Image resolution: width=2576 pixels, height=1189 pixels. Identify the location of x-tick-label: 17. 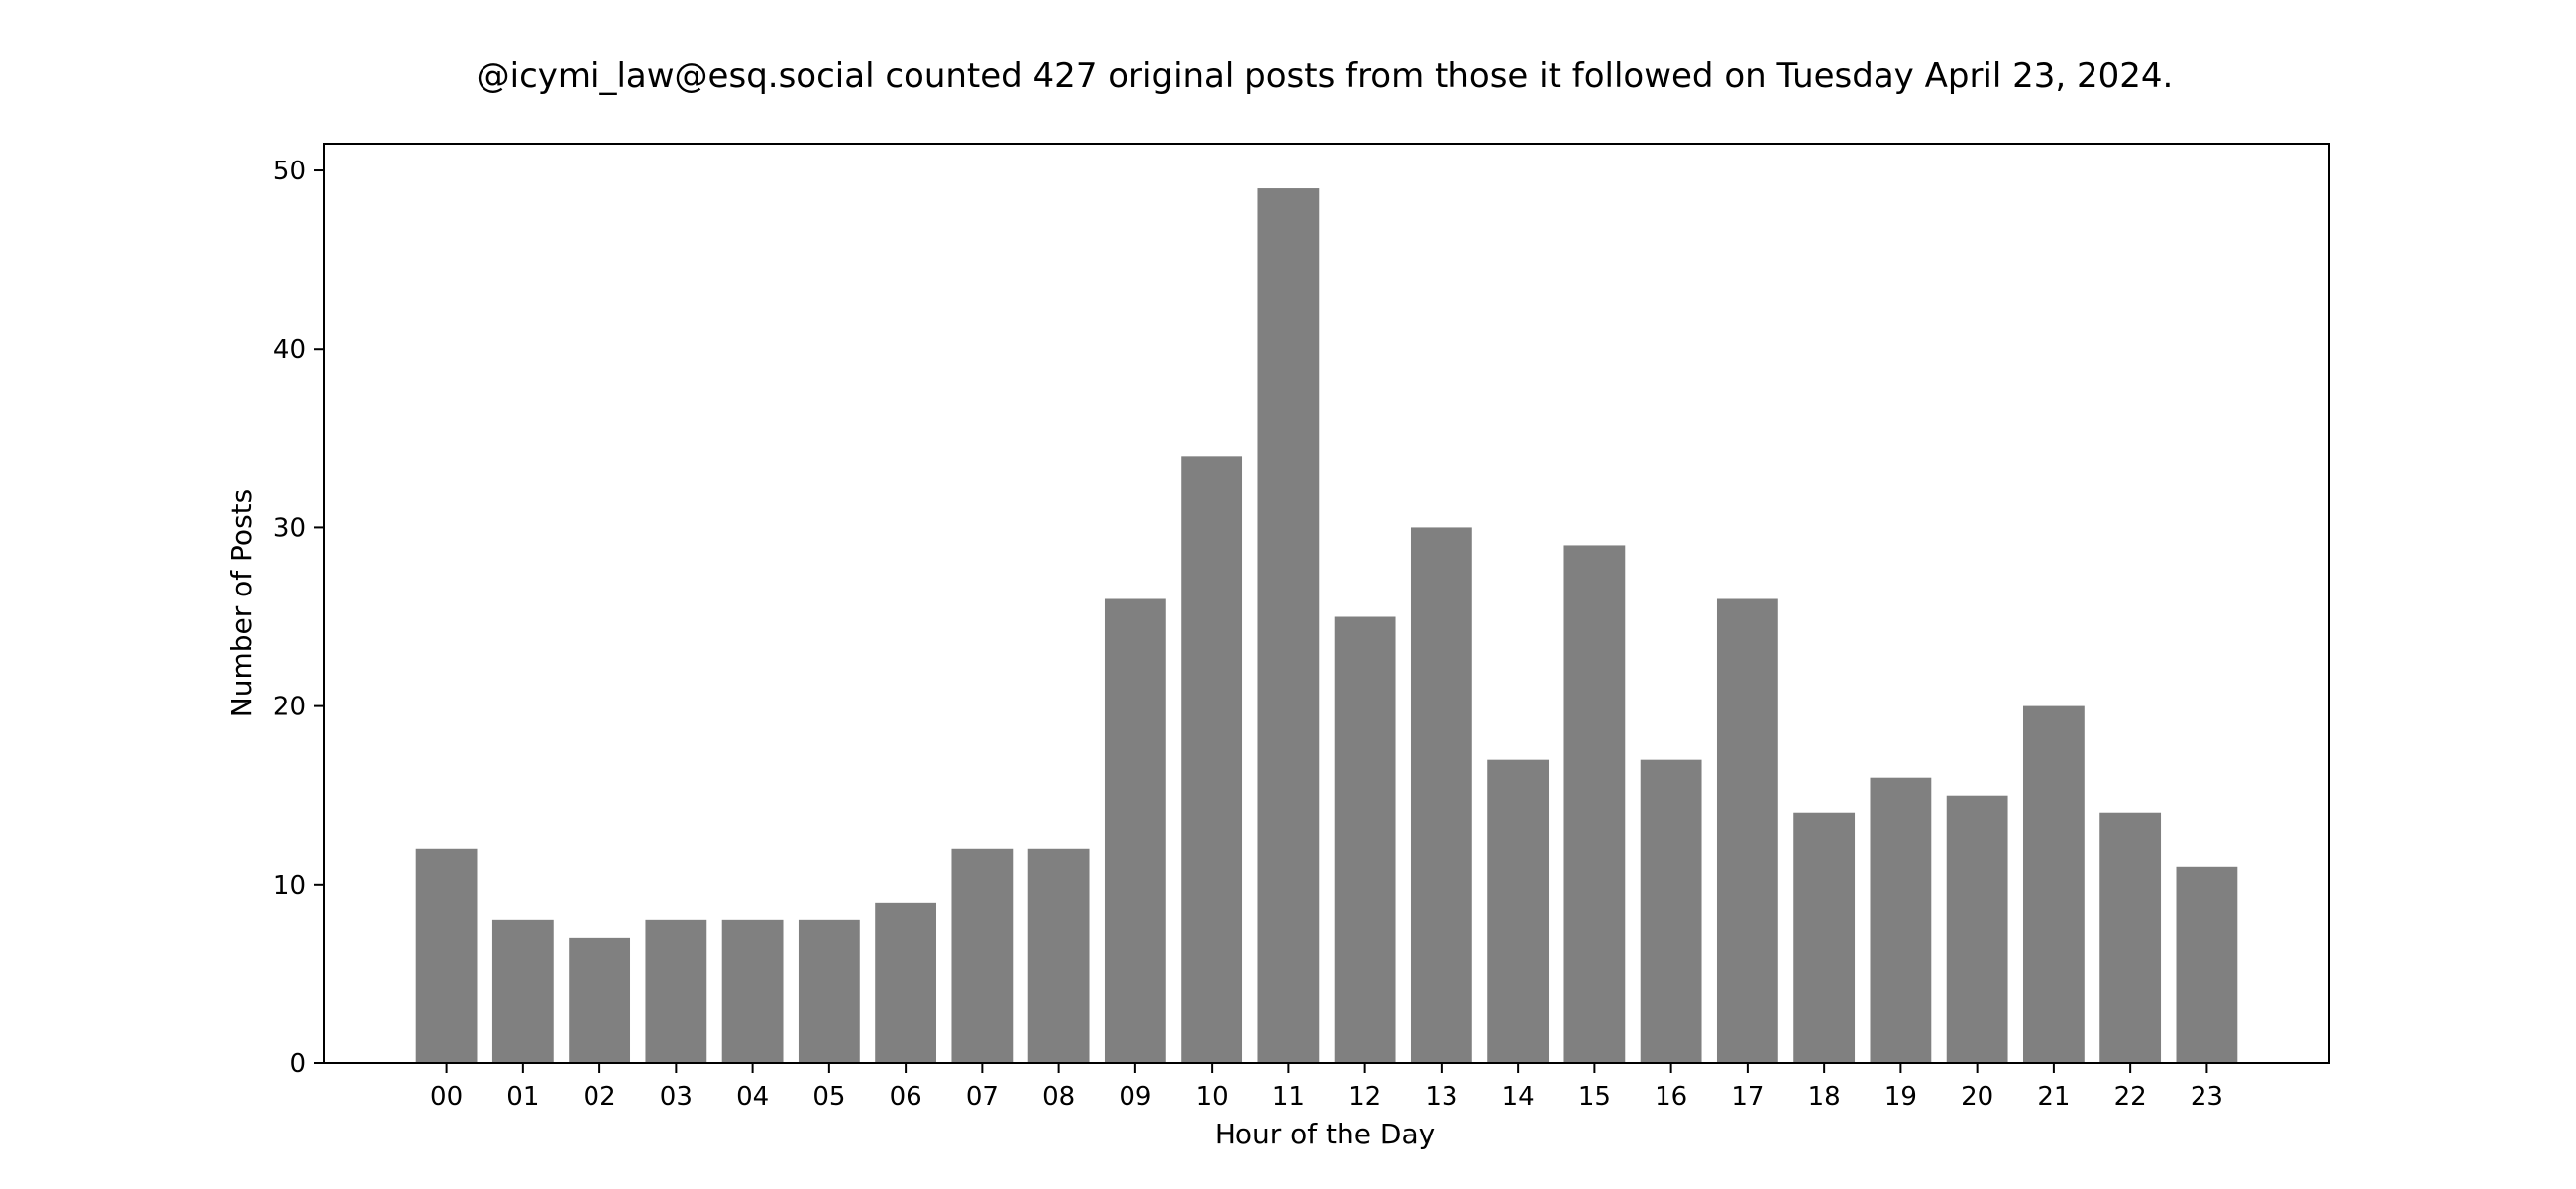
(1747, 1097).